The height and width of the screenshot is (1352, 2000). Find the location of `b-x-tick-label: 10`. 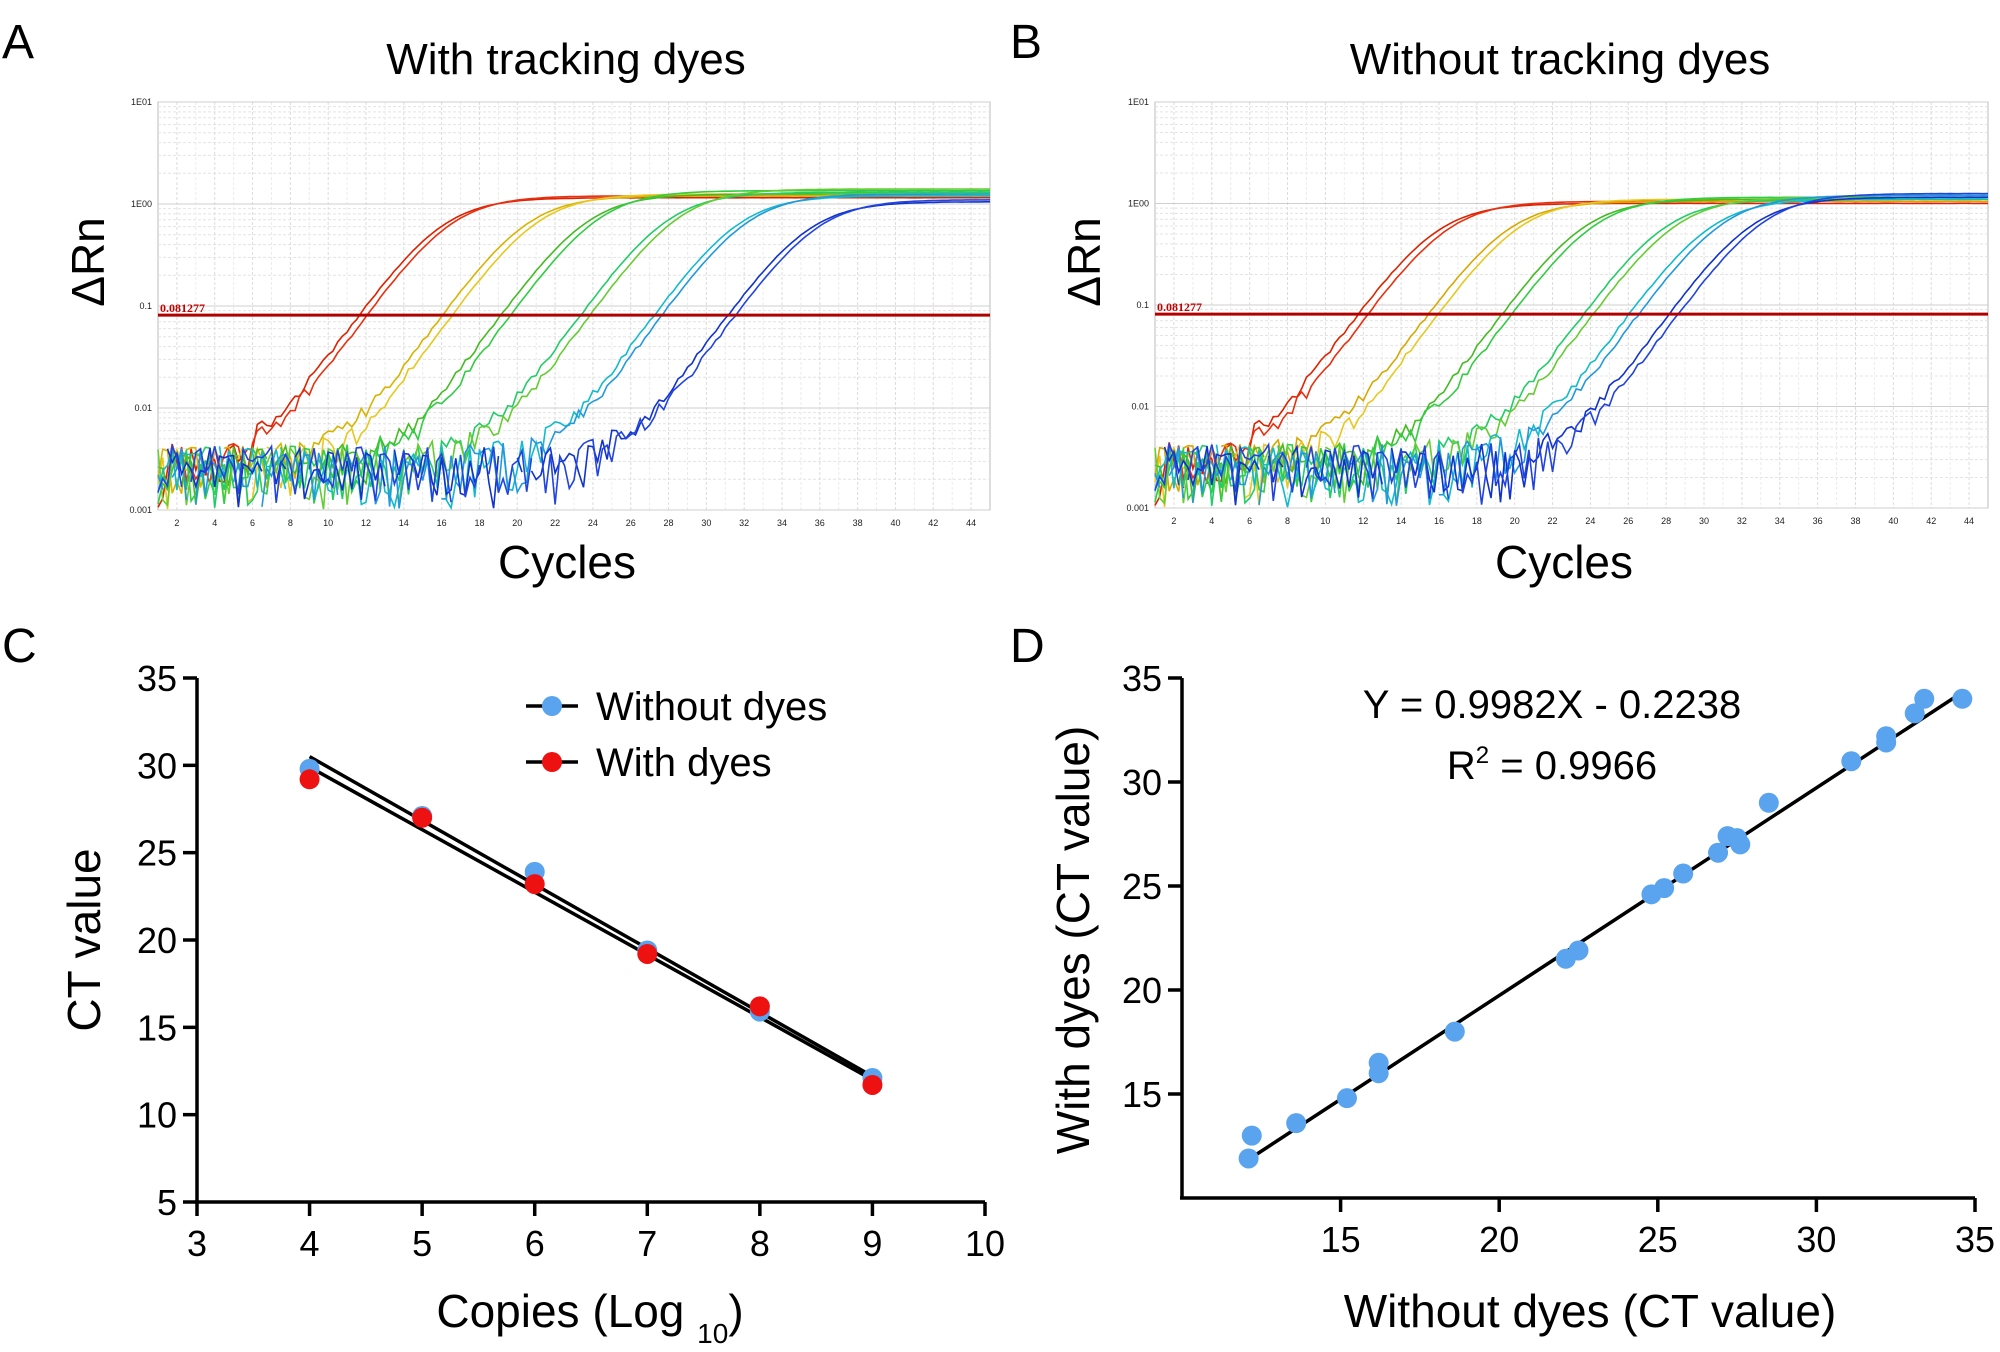

b-x-tick-label: 10 is located at coordinates (1325, 521).